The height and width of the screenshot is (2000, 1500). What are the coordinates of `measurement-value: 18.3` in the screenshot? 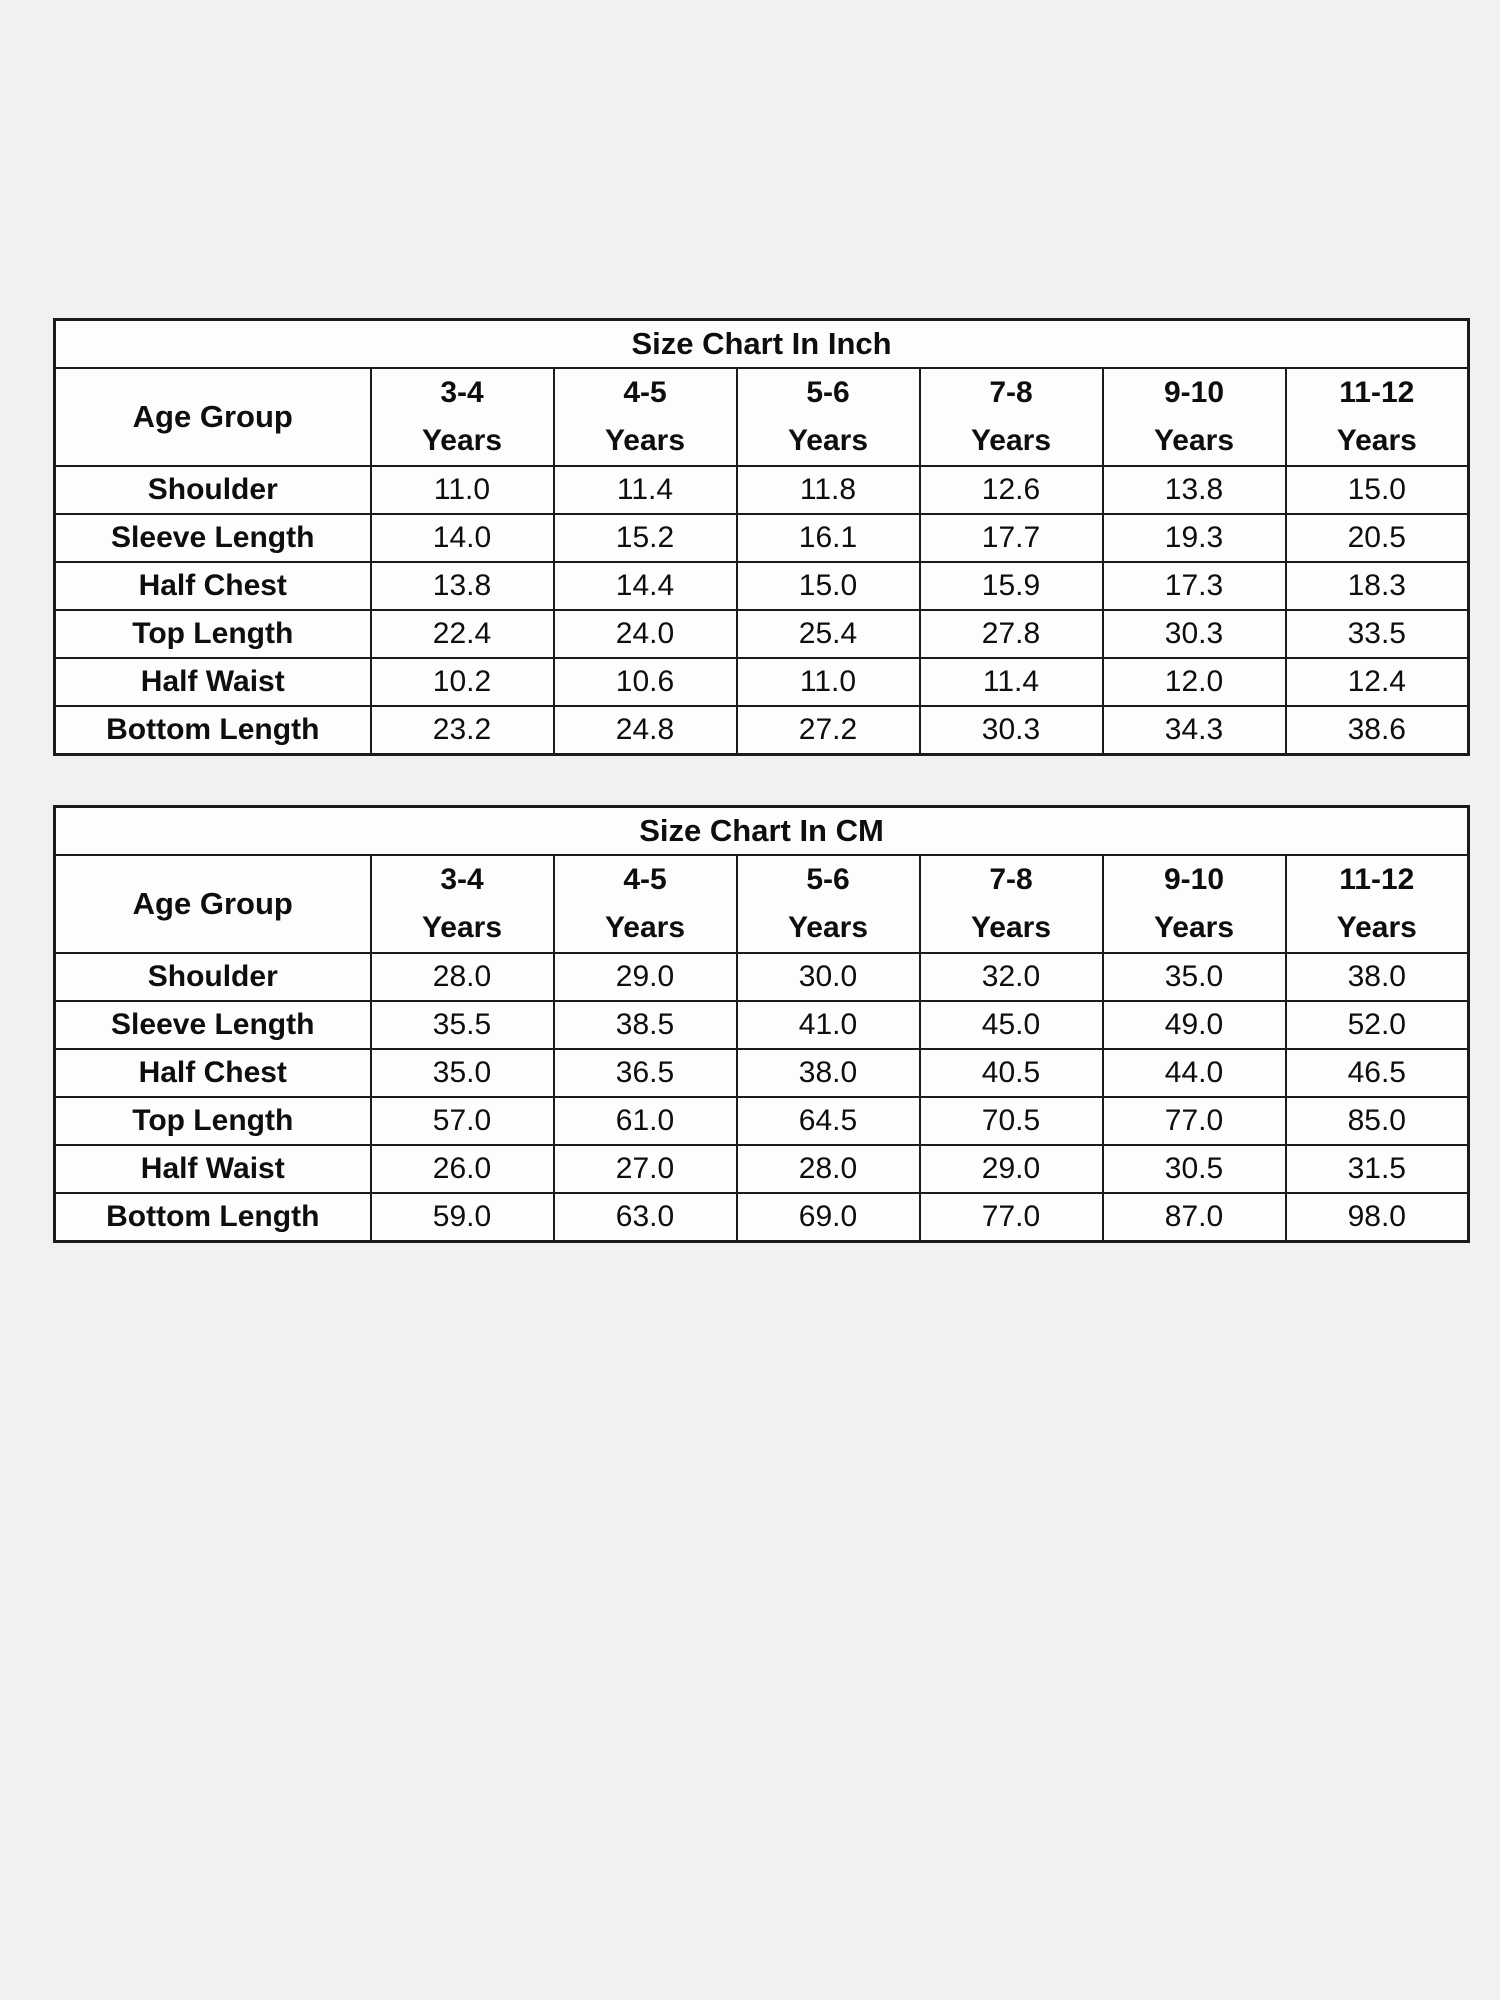 It's located at (1377, 586).